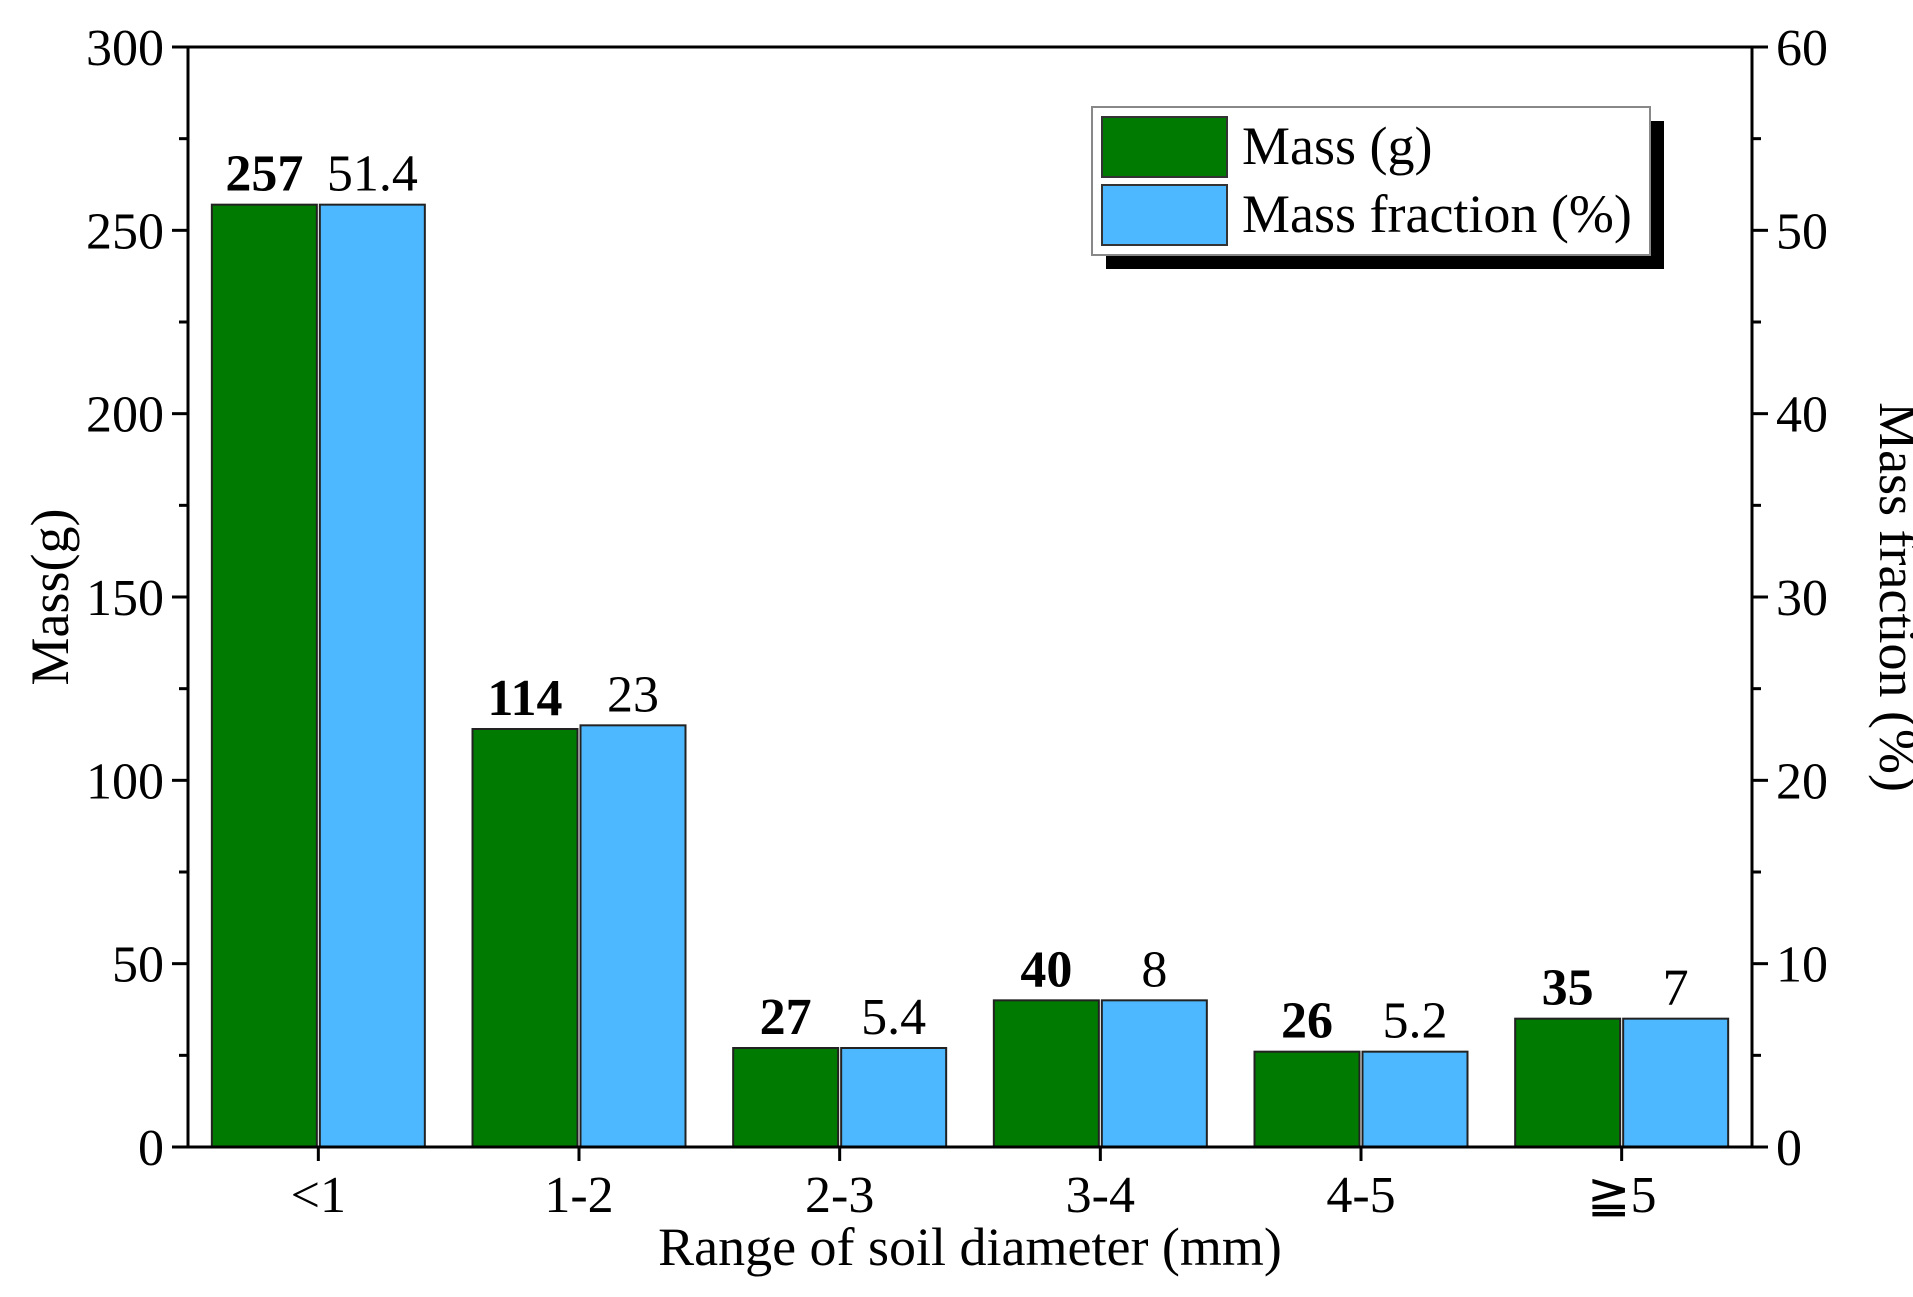  What do you see at coordinates (839, 1195) in the screenshot?
I see `category-label-2: 2-3` at bounding box center [839, 1195].